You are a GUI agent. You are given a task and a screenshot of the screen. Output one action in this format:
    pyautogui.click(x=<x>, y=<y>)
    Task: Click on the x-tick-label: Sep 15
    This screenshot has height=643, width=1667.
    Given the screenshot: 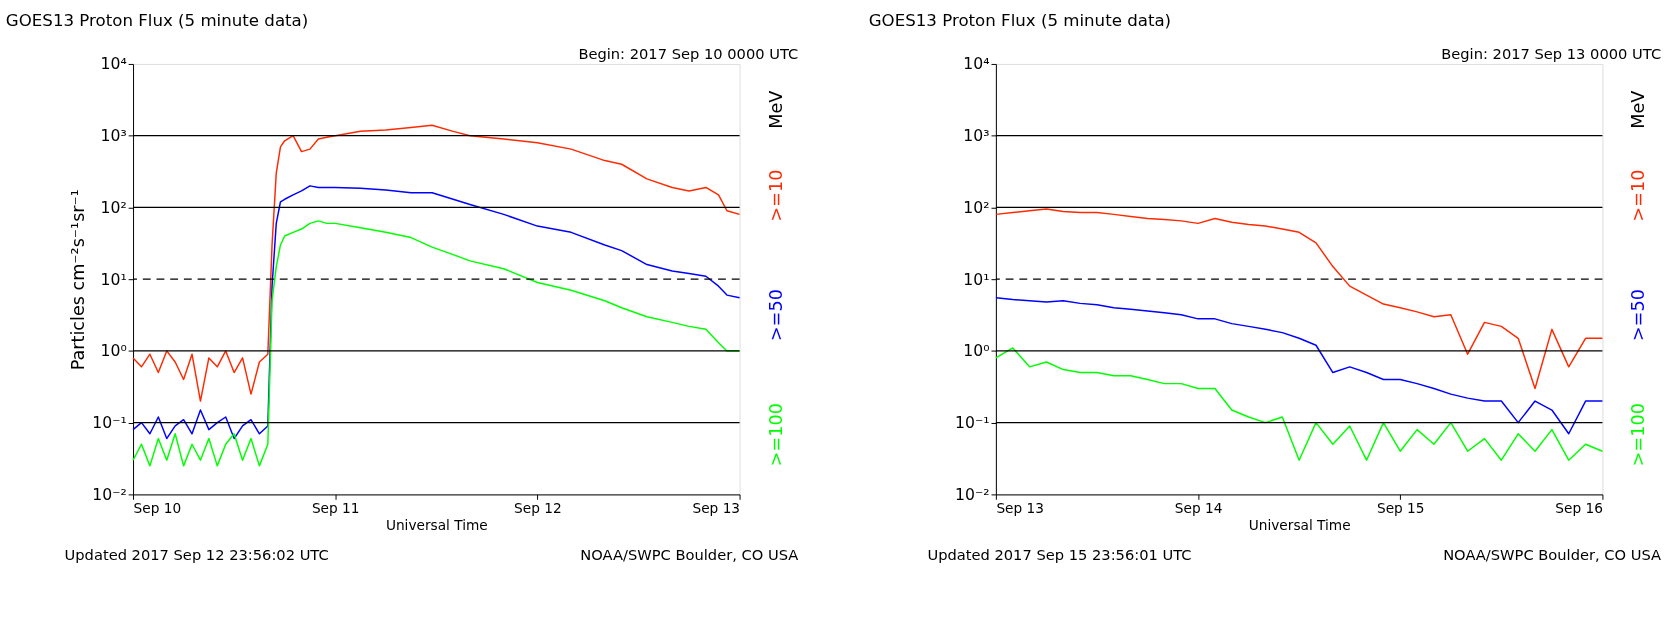 What is the action you would take?
    pyautogui.click(x=1400, y=507)
    